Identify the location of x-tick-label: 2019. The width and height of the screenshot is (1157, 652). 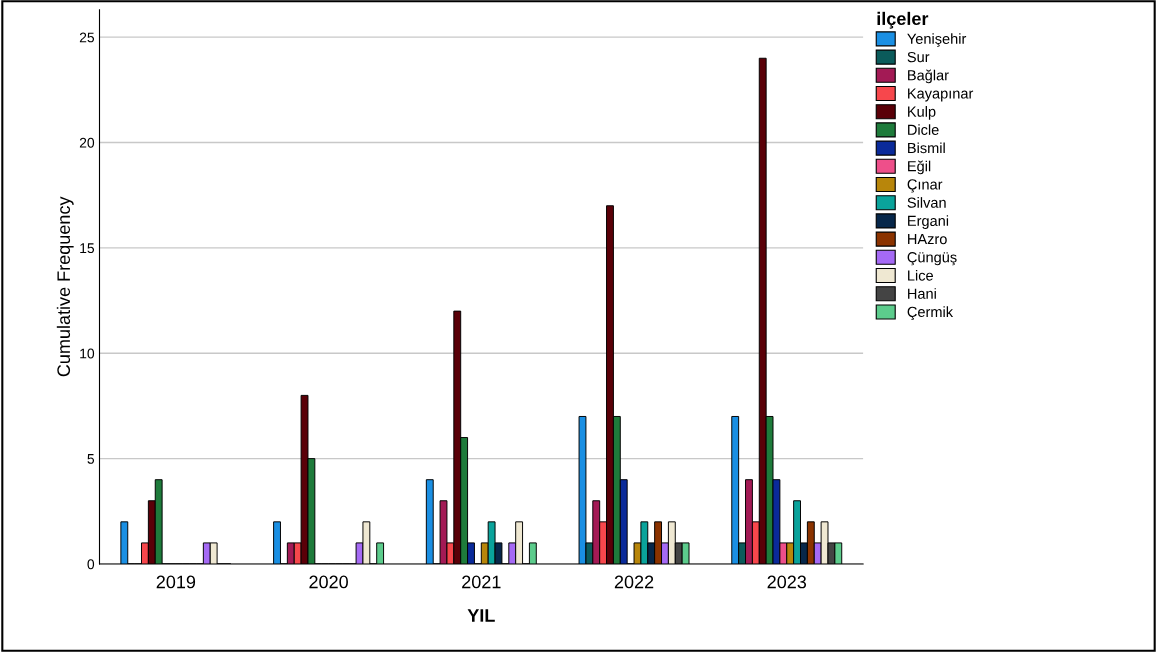
(176, 582).